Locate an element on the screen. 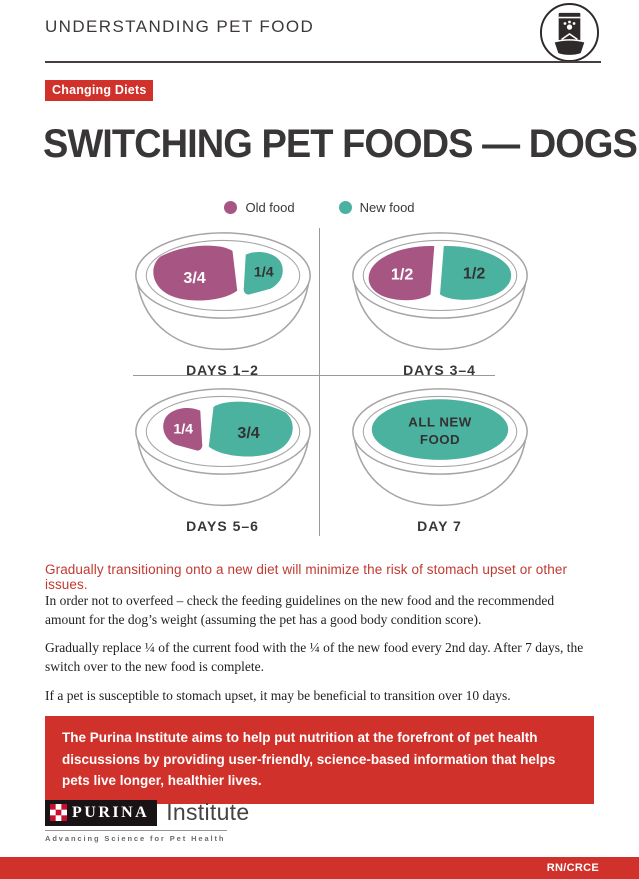 The width and height of the screenshot is (639, 879). legend: Old food New food is located at coordinates (319, 207).